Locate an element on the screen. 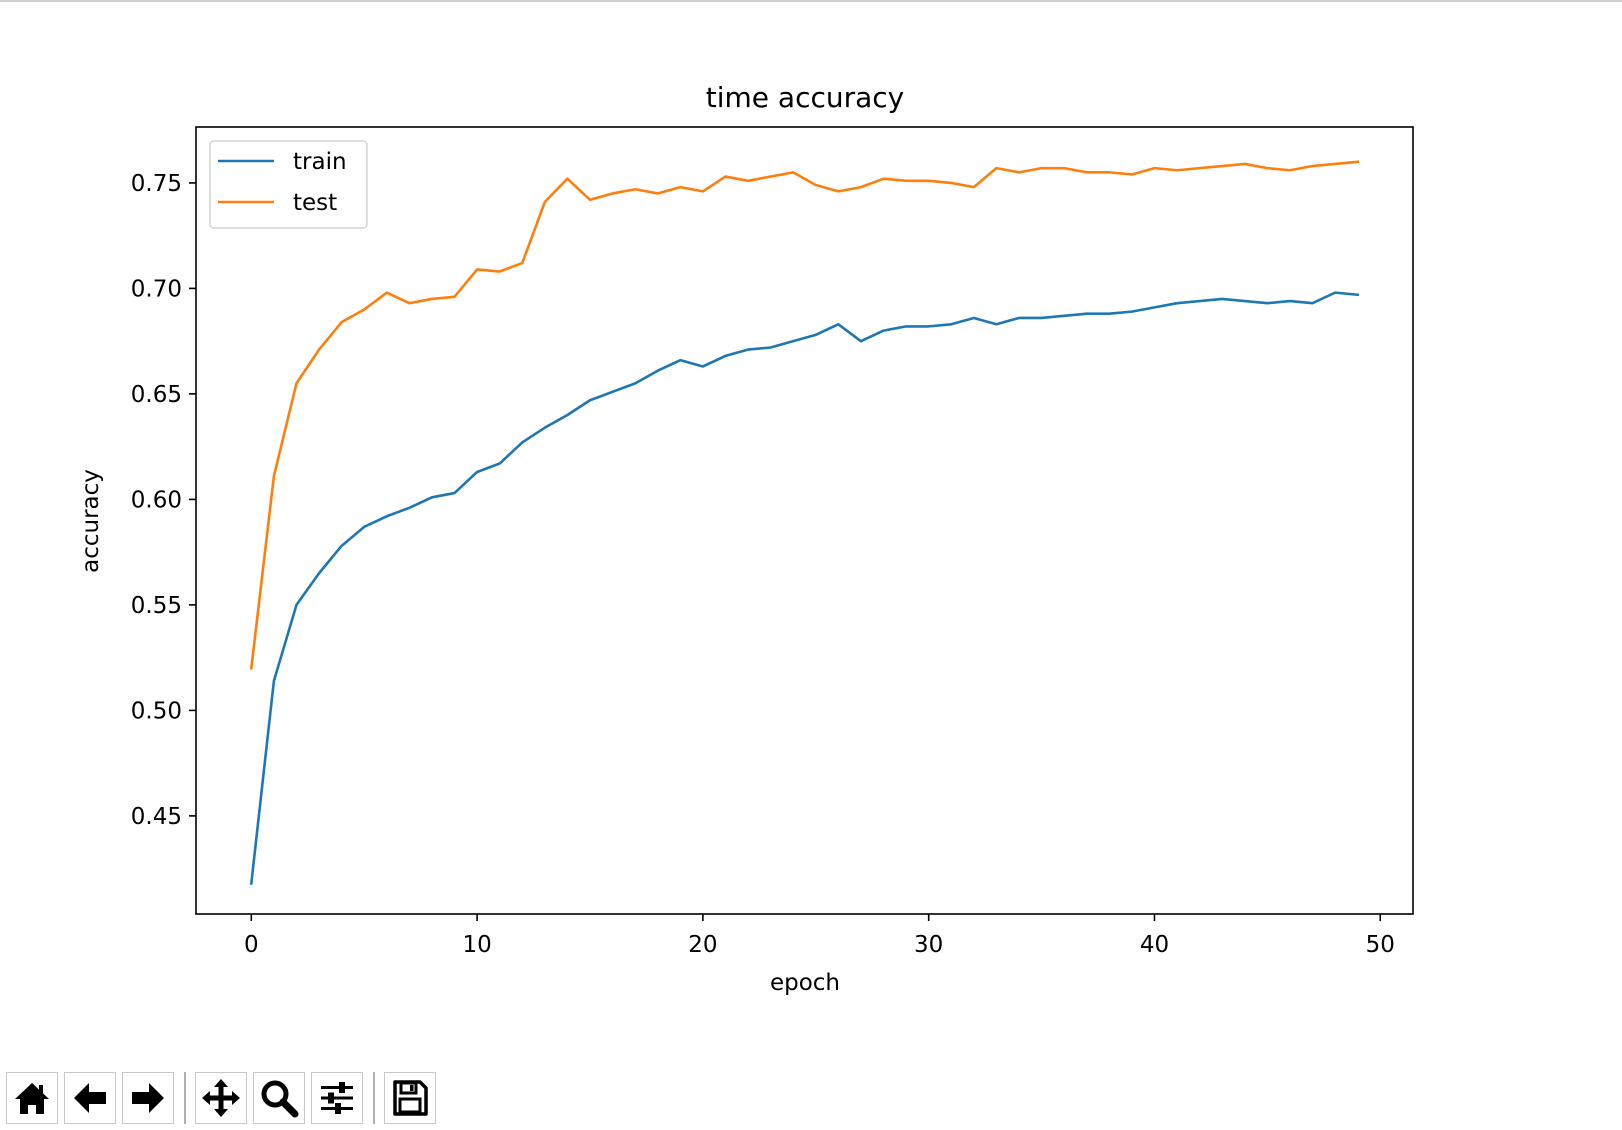 Image resolution: width=1622 pixels, height=1130 pixels. y-tick-label: 0.55 is located at coordinates (156, 606).